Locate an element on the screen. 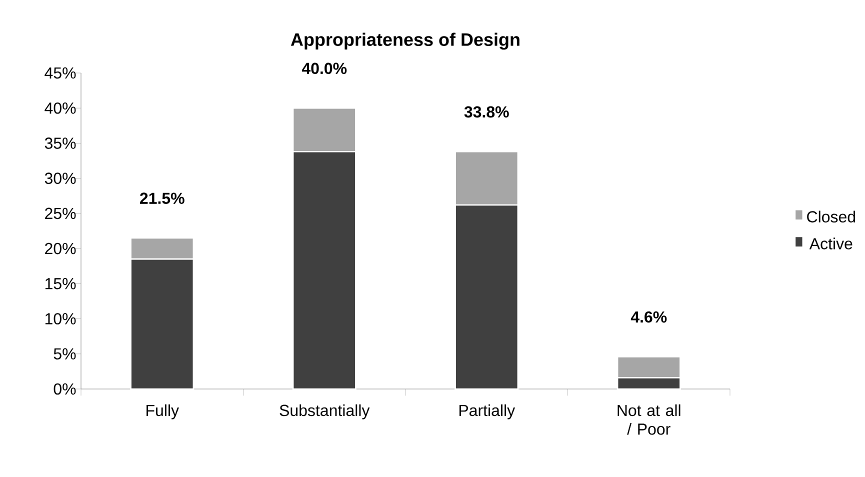  x-tick-label: Substantially is located at coordinates (325, 412).